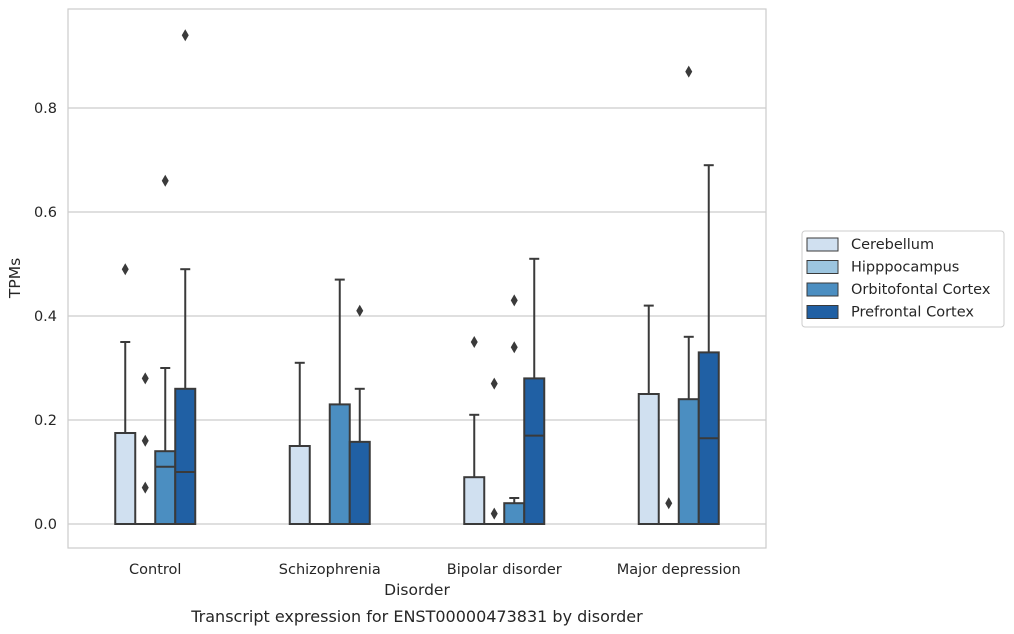 The height and width of the screenshot is (634, 1014). What do you see at coordinates (921, 290) in the screenshot?
I see `legend-label: Orbitofontal Cortex` at bounding box center [921, 290].